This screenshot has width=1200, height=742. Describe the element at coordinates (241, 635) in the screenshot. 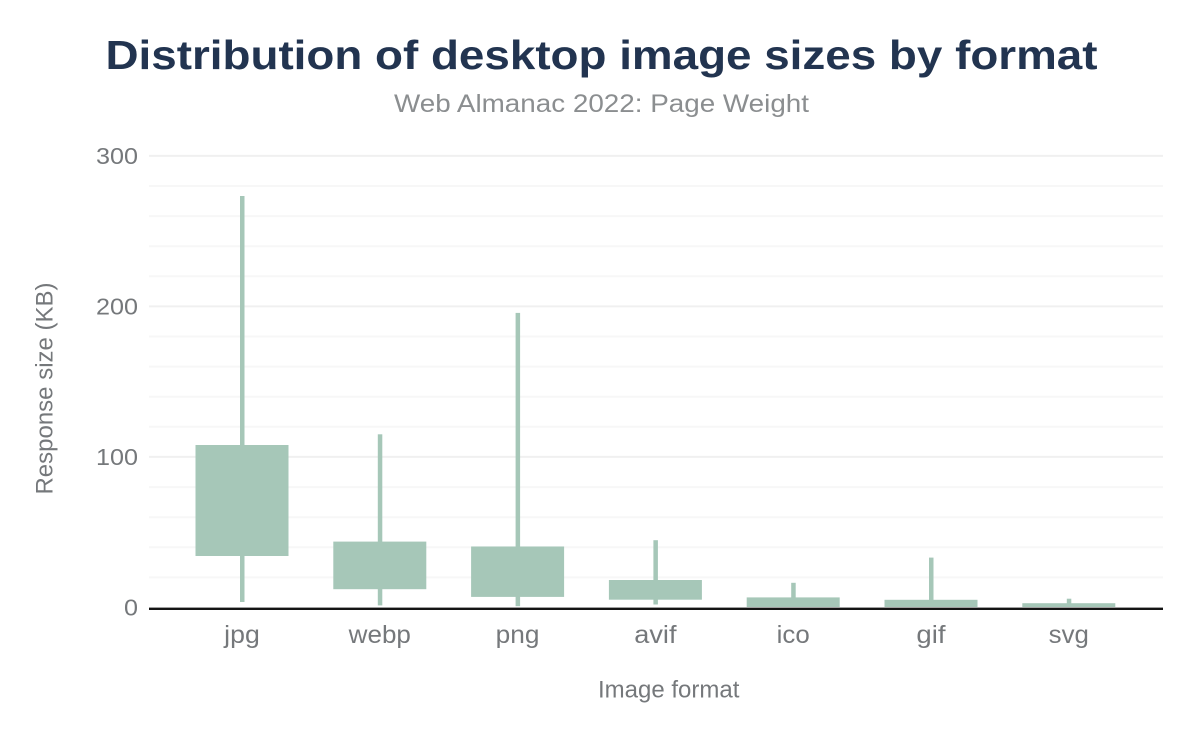

I see `svg-text: jpg` at that location.